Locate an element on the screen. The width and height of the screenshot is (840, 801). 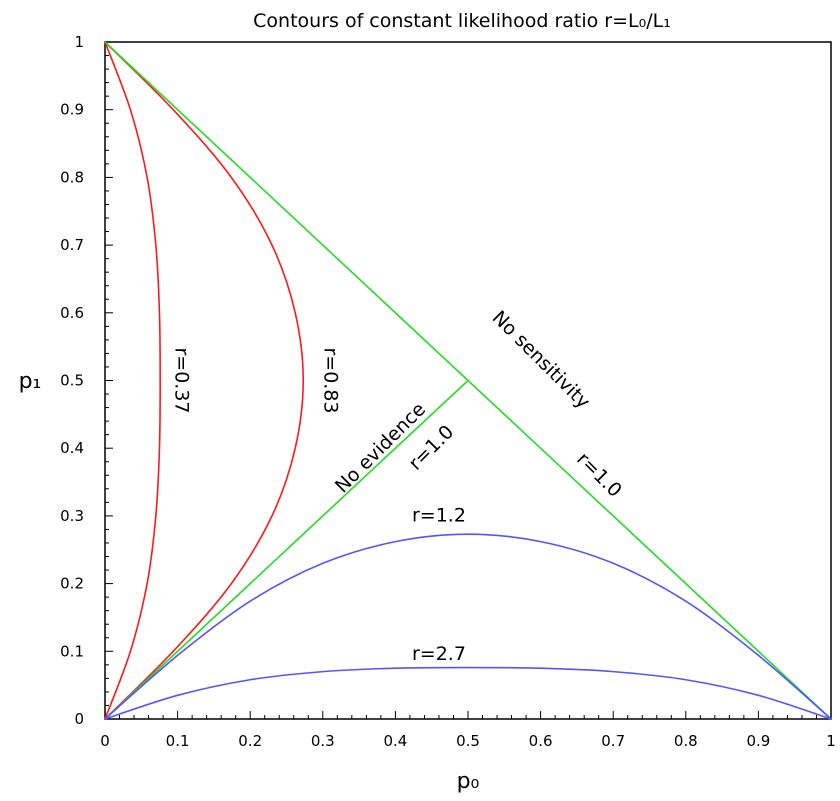
curve-annotation: r=0.37 is located at coordinates (182, 380).